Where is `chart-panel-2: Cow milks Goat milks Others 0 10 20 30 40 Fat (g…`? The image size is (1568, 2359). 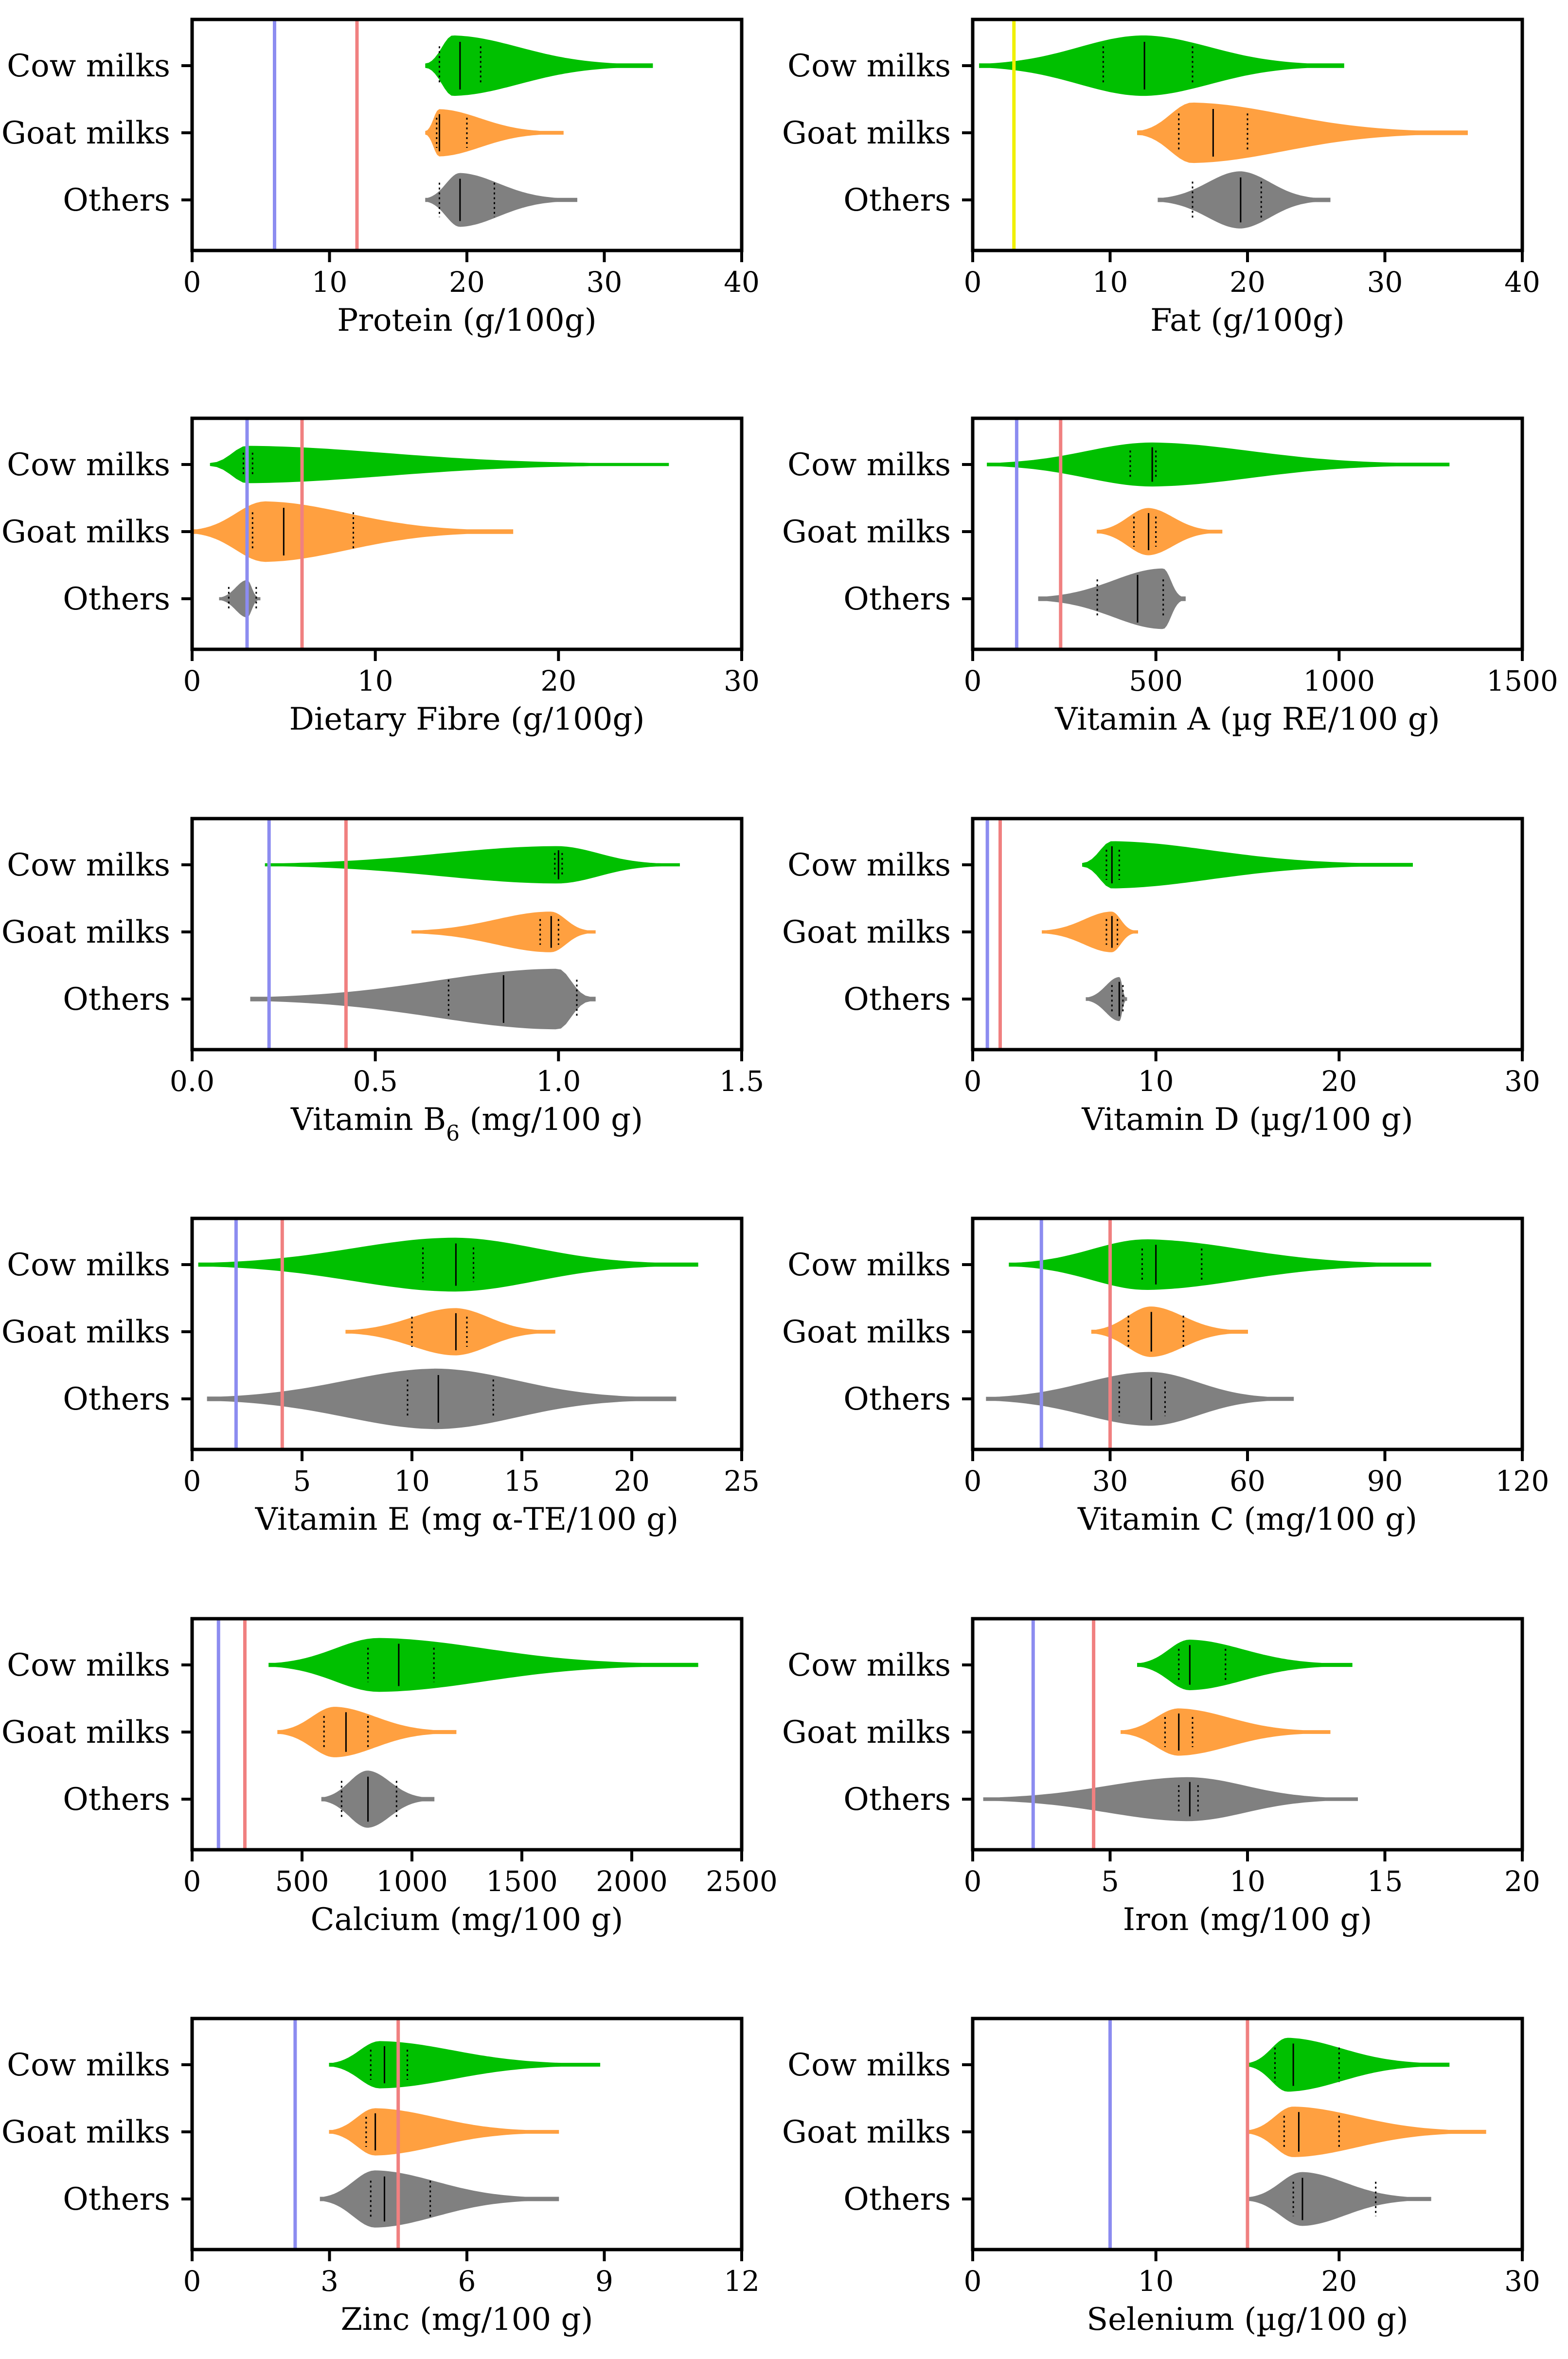
chart-panel-2: Cow milks Goat milks Others 0 10 20 30 40 Fat (g… is located at coordinates (1161, 178).